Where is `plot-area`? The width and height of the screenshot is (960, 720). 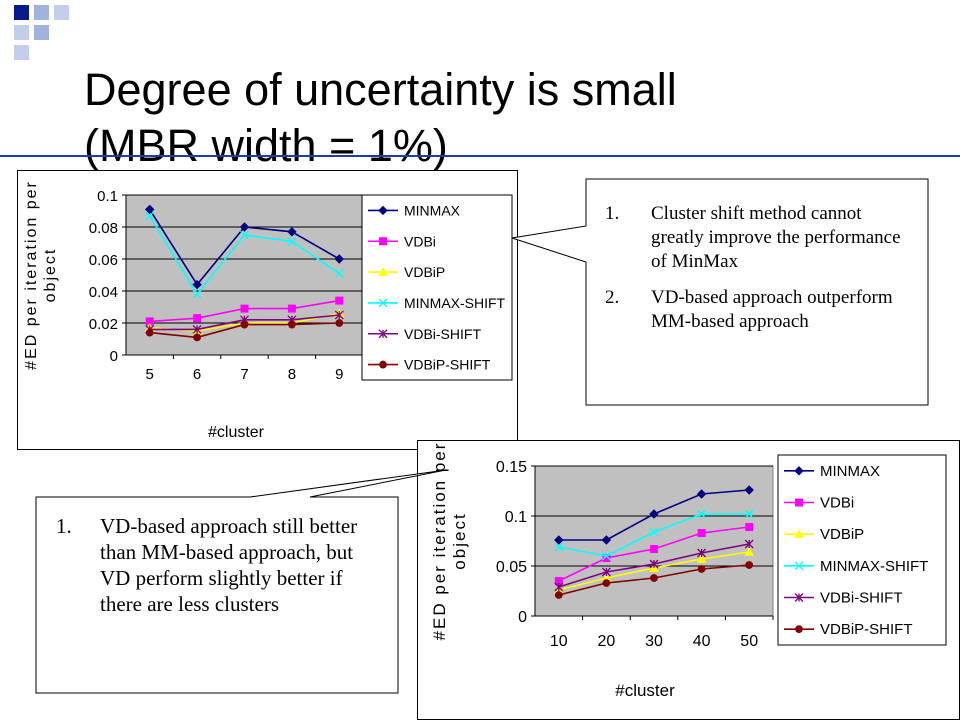
plot-area is located at coordinates (244, 275).